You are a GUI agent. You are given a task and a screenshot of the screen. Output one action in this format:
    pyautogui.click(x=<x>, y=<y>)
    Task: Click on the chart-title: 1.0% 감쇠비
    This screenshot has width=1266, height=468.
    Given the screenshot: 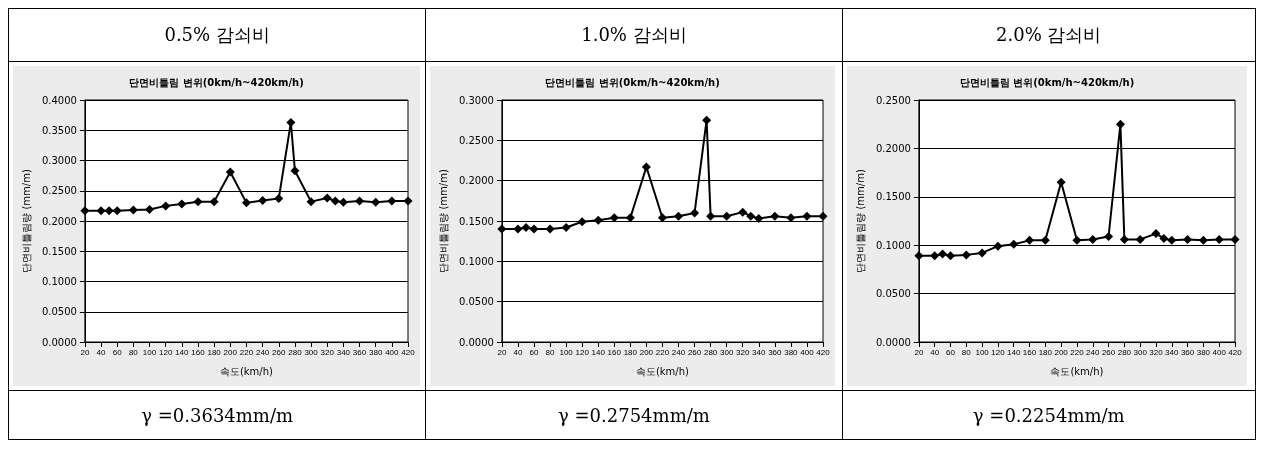 What is the action you would take?
    pyautogui.click(x=634, y=35)
    